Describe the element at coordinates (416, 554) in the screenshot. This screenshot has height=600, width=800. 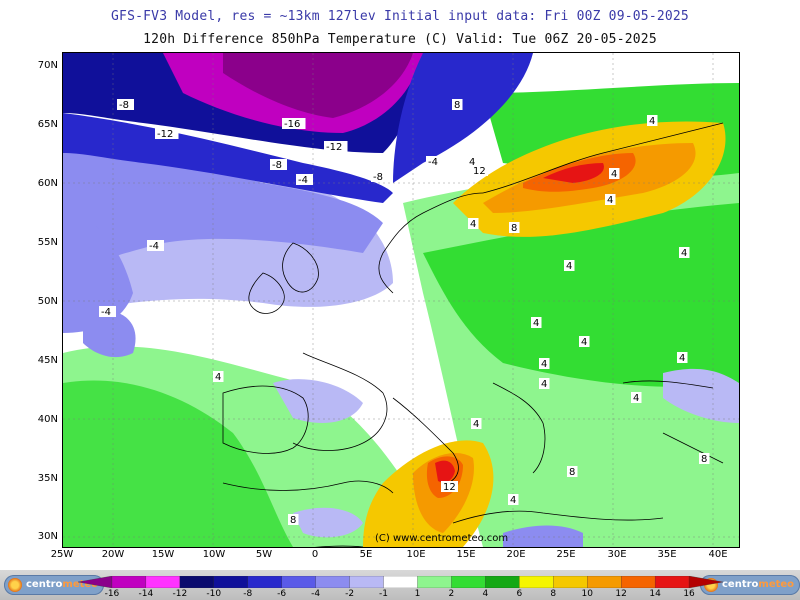
I see `longitude-tick-label: 10E` at that location.